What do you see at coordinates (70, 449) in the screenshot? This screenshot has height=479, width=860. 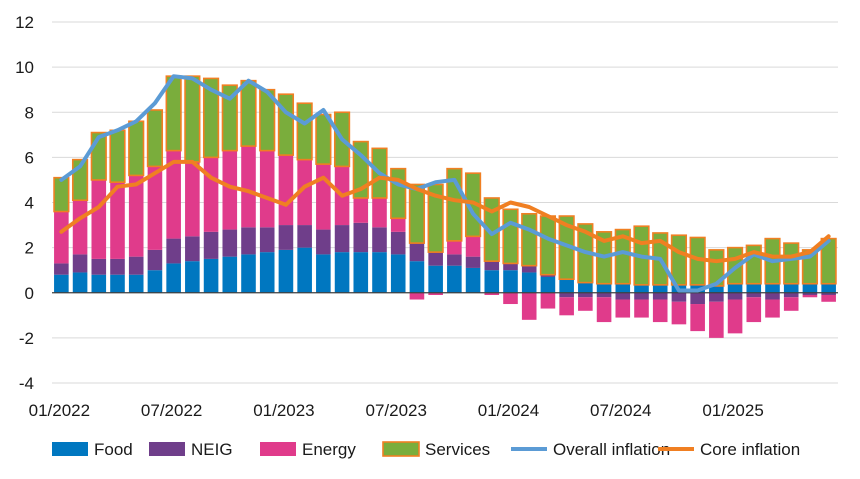 I see `legend-swatch-food` at bounding box center [70, 449].